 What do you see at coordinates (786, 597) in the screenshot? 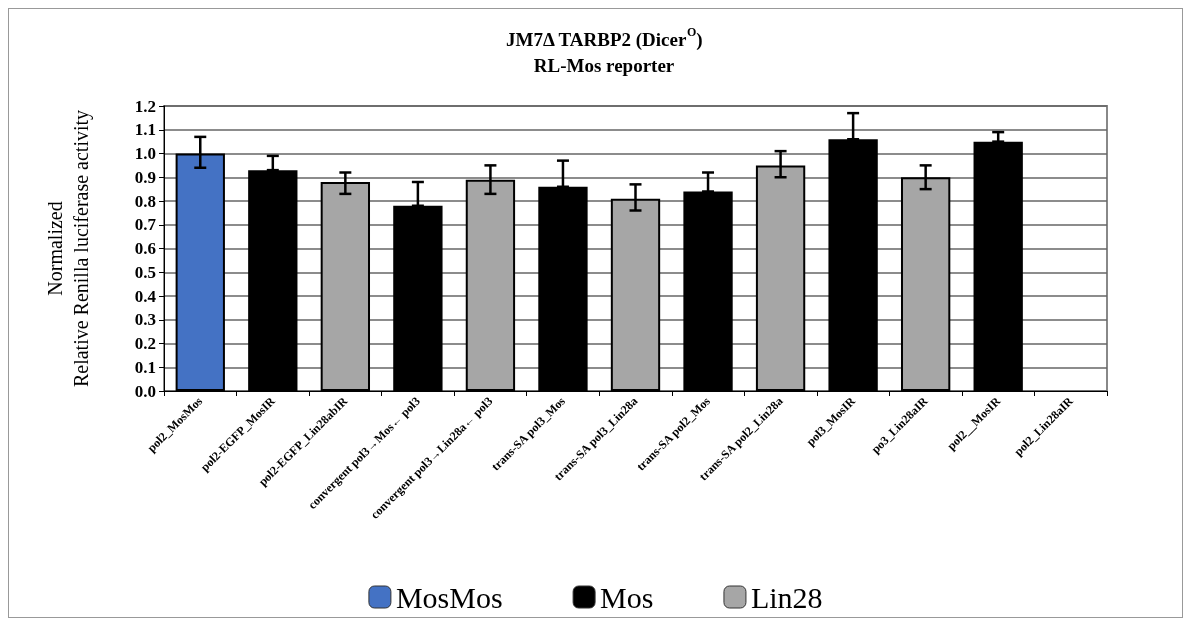
I see `legend-label: Lin28` at bounding box center [786, 597].